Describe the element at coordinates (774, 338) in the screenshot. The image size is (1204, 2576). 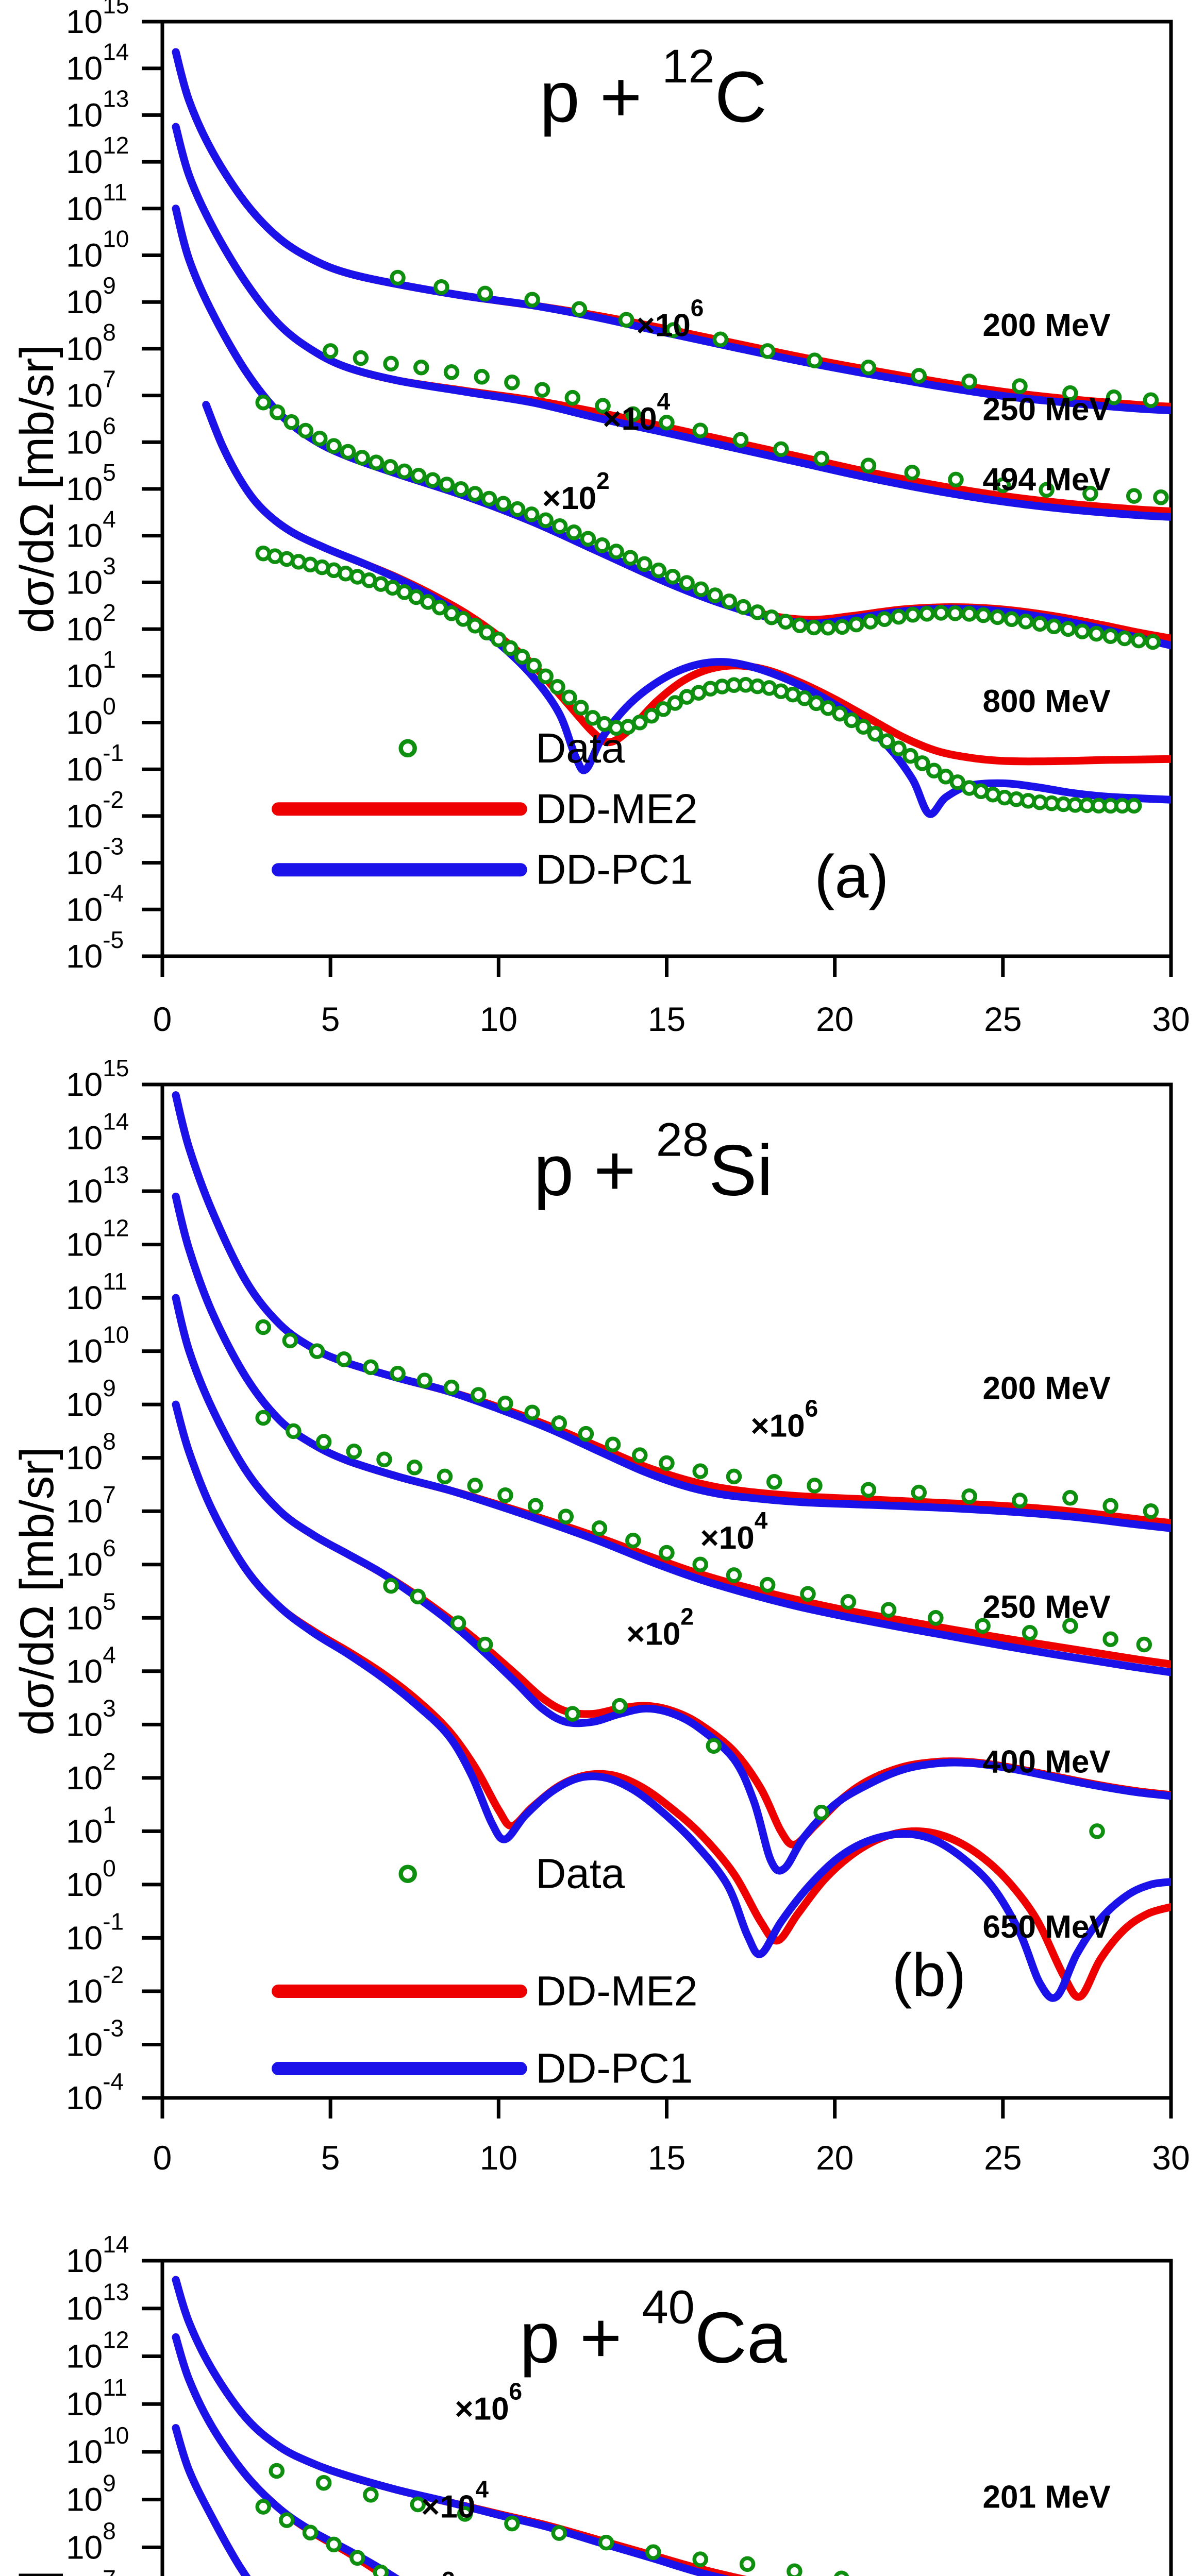
I see `data-points-a-200-data` at that location.